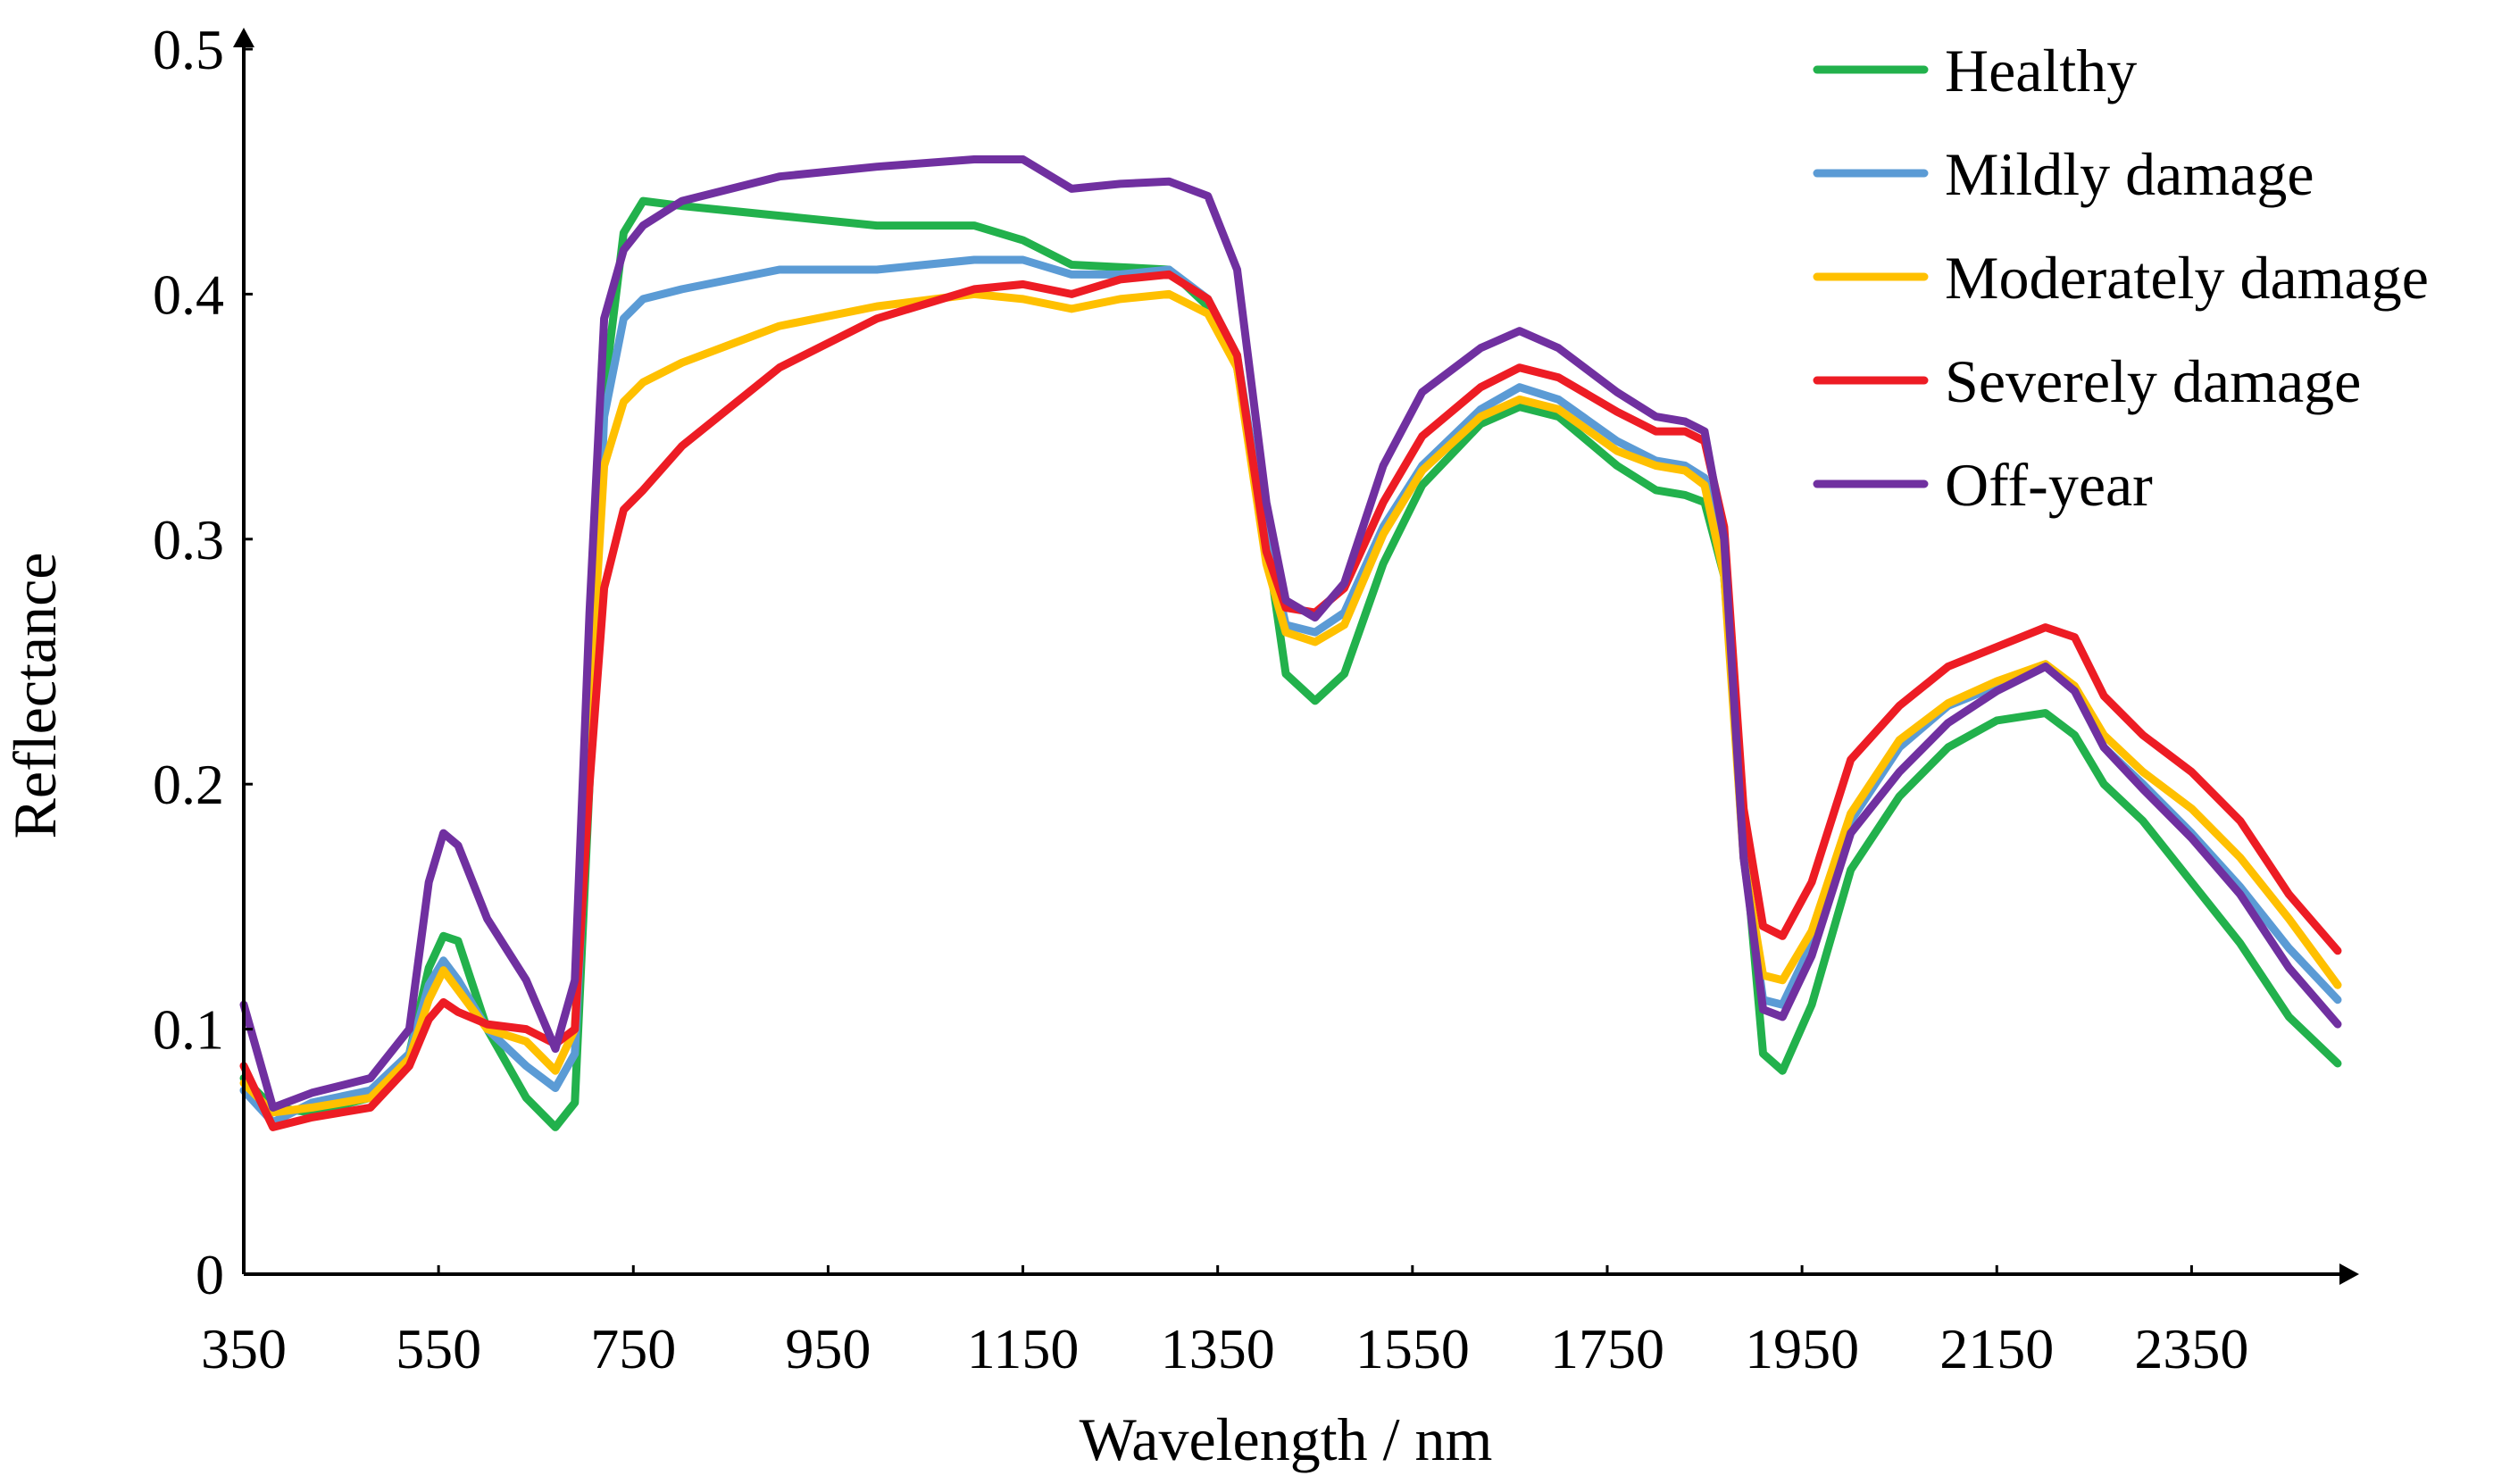 The image size is (2510, 1484). Describe the element at coordinates (189, 294) in the screenshot. I see `y-tick-label: 0.4` at that location.